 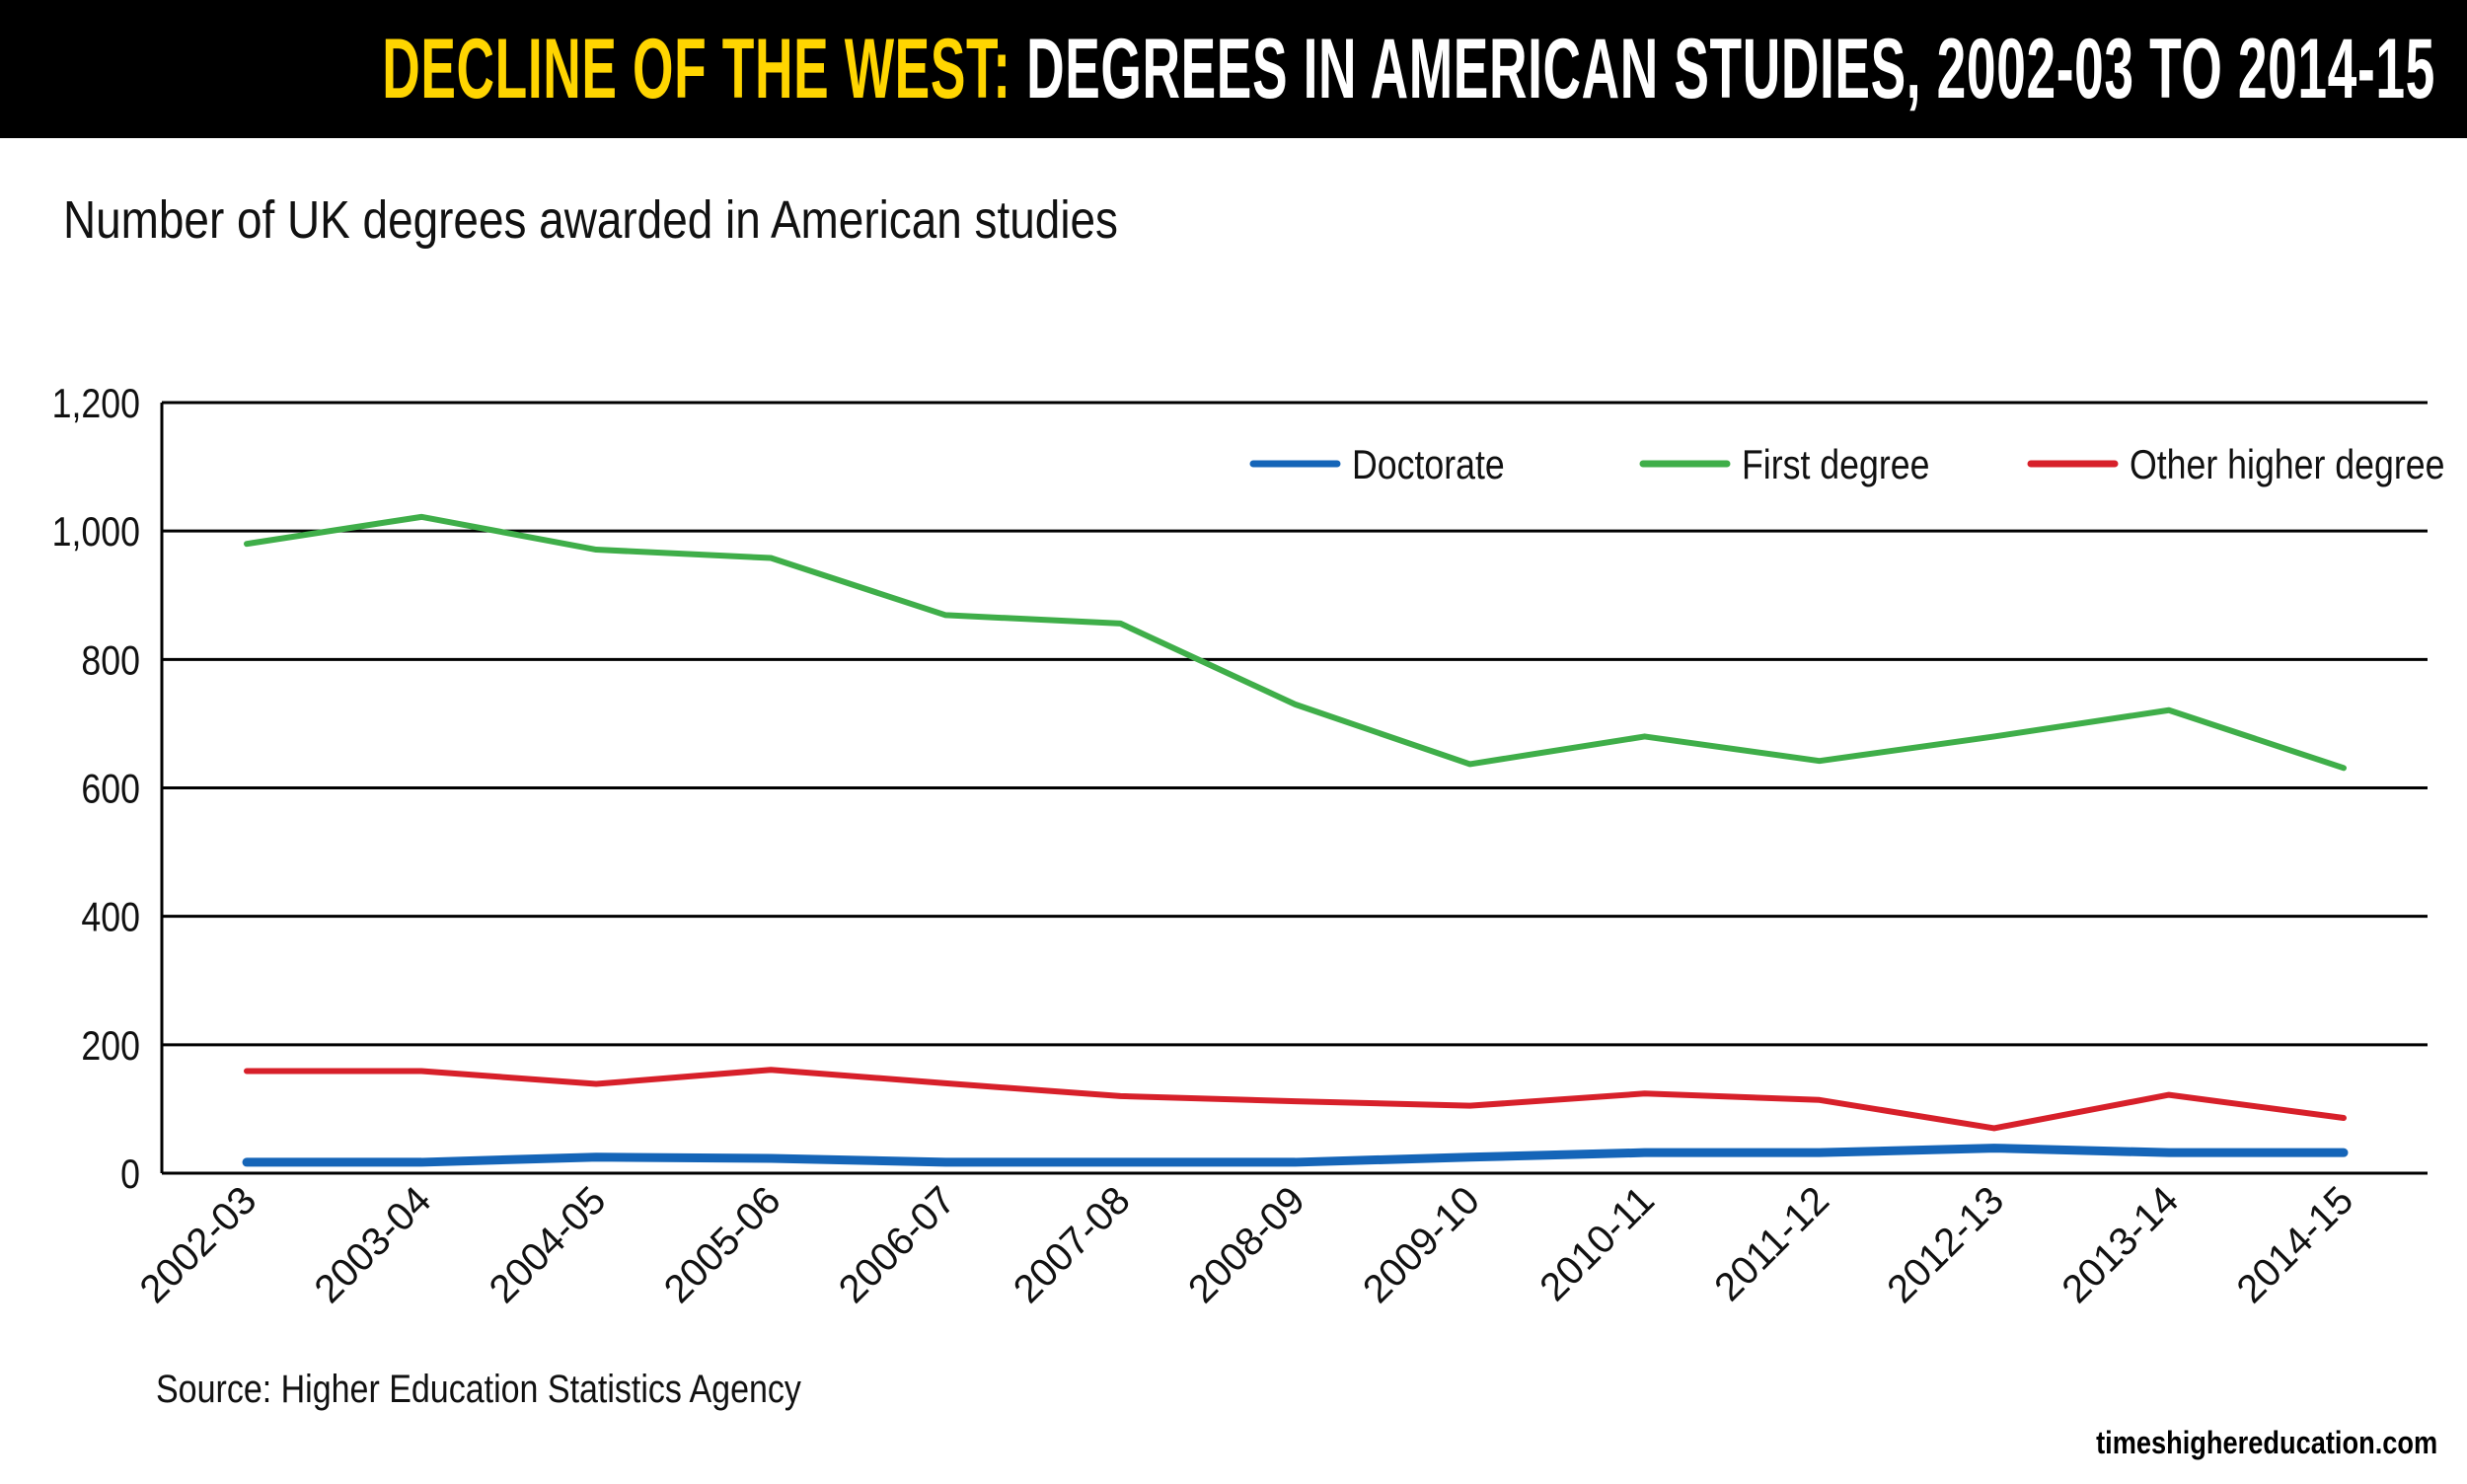 What do you see at coordinates (1945, 1244) in the screenshot?
I see `x-tick-label: 2012-13` at bounding box center [1945, 1244].